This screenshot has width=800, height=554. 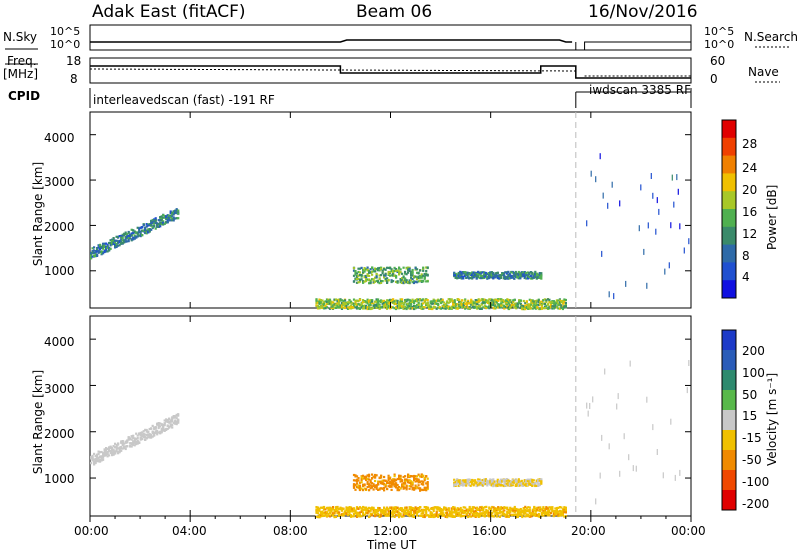 What do you see at coordinates (59, 479) in the screenshot?
I see `velocity-ytick-1000: 1000` at bounding box center [59, 479].